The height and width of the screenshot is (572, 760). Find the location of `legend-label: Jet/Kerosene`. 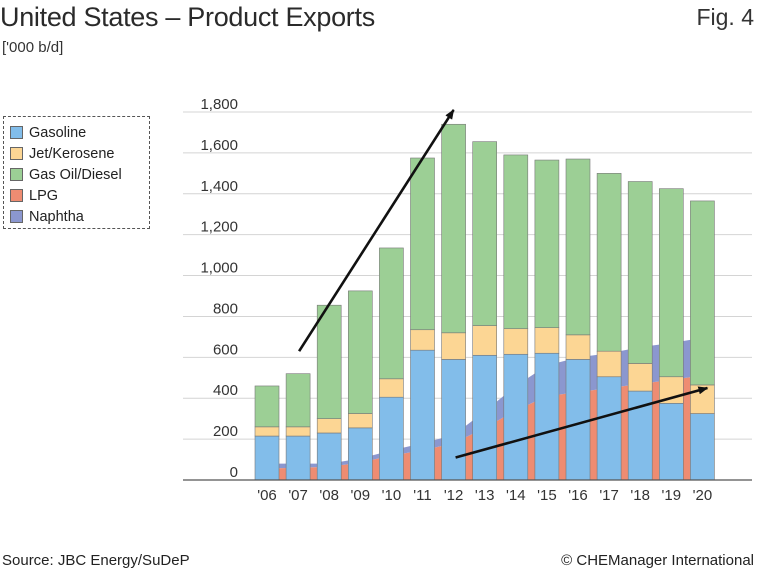

legend-label: Jet/Kerosene is located at coordinates (72, 153).